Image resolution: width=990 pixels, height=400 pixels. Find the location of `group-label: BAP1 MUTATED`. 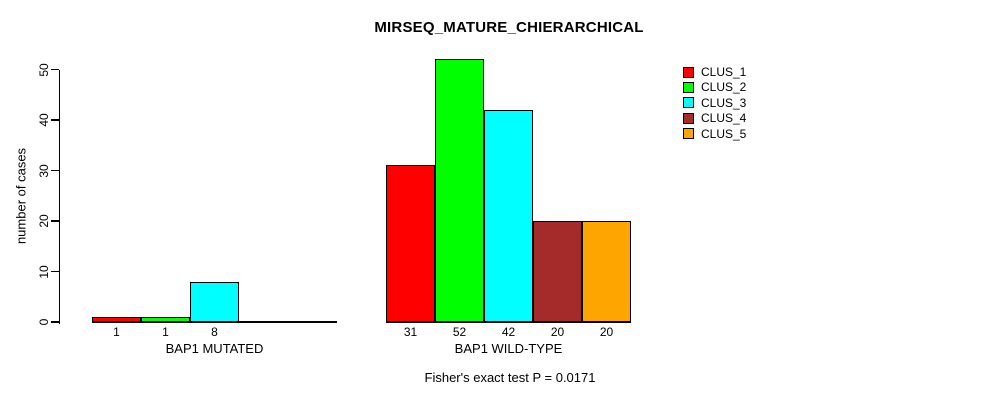

group-label: BAP1 MUTATED is located at coordinates (214, 348).